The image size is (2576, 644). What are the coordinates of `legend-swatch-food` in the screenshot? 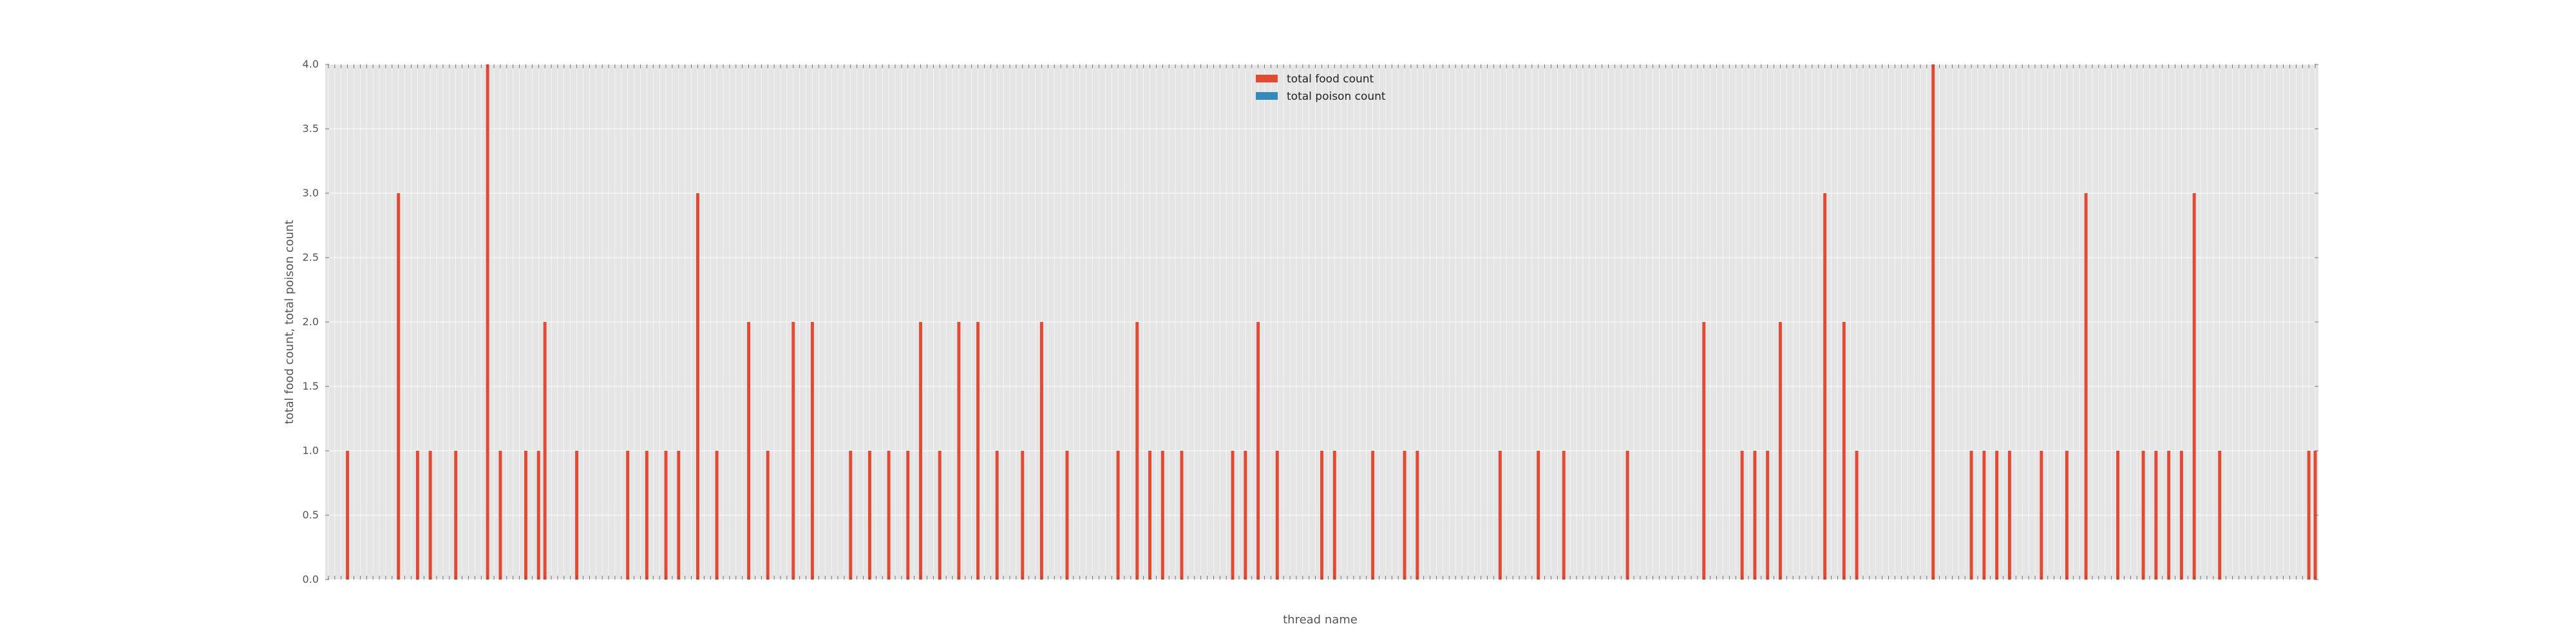 It's located at (1267, 78).